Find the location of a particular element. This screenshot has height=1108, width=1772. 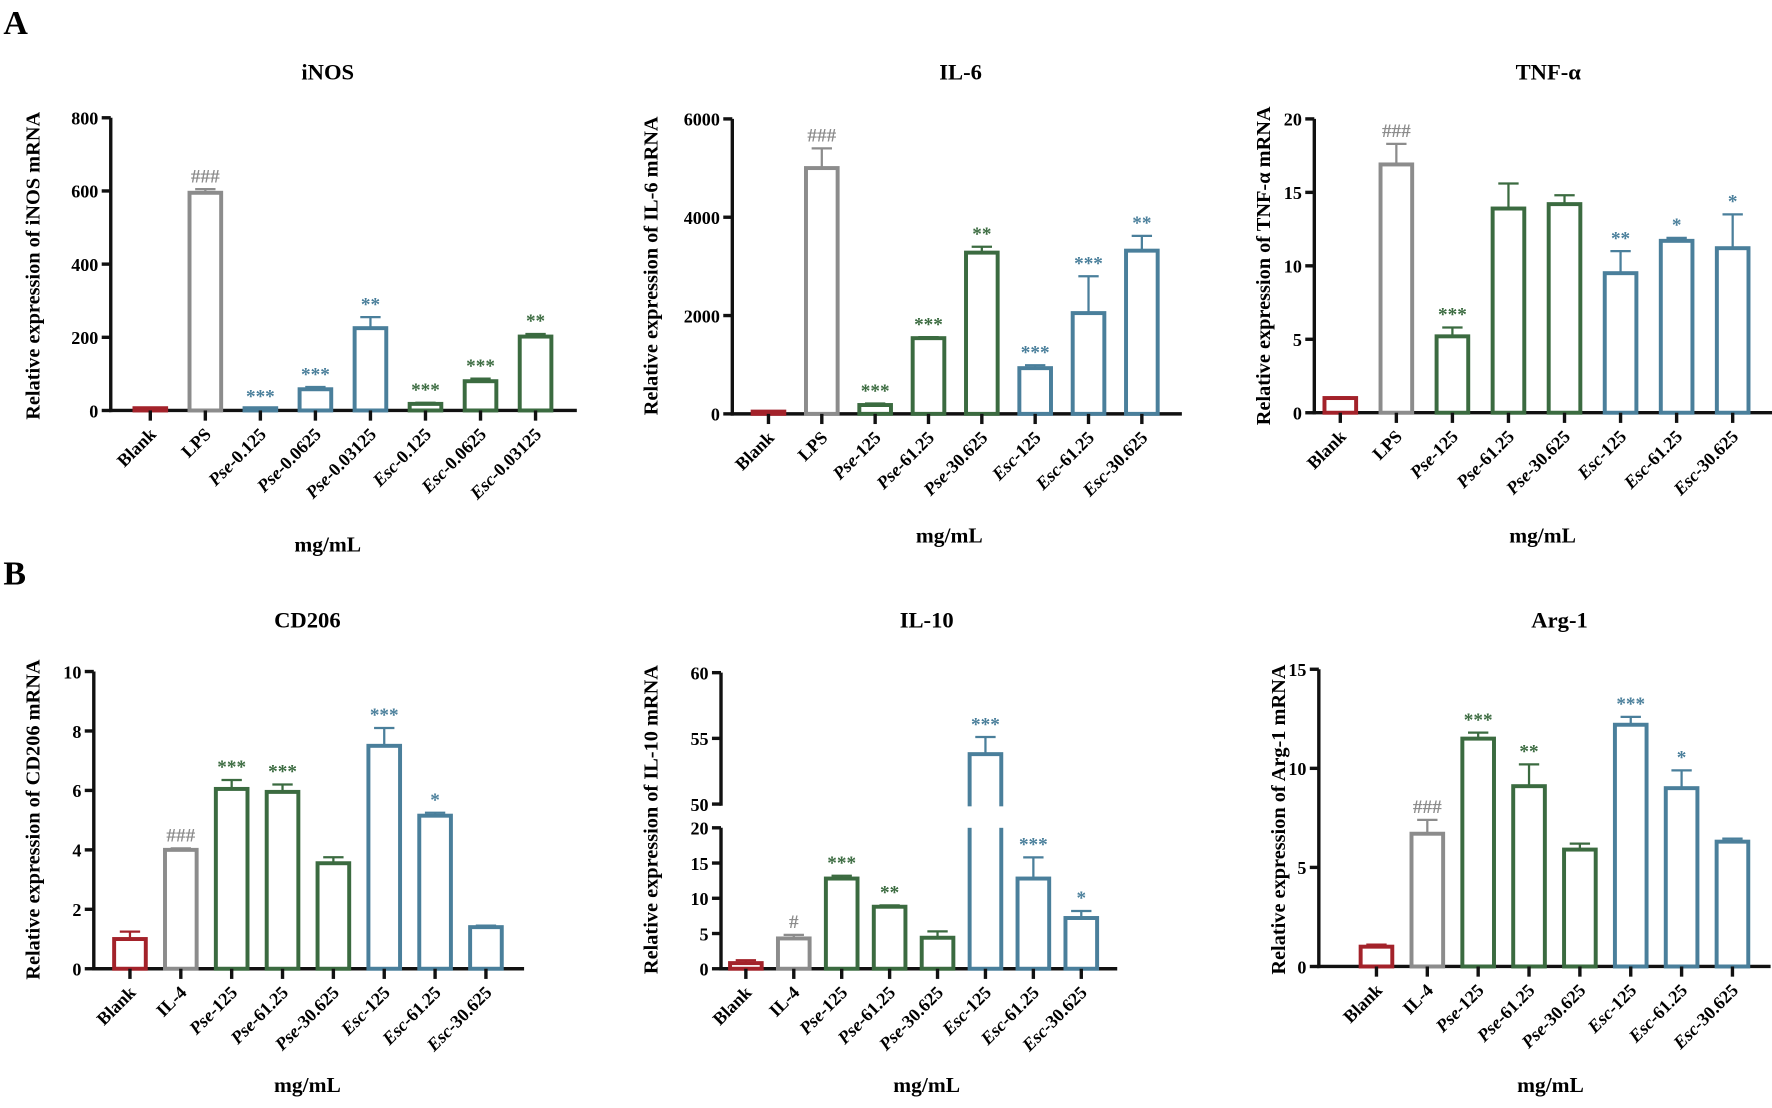

y-tick-label: 10 is located at coordinates (1293, 267).